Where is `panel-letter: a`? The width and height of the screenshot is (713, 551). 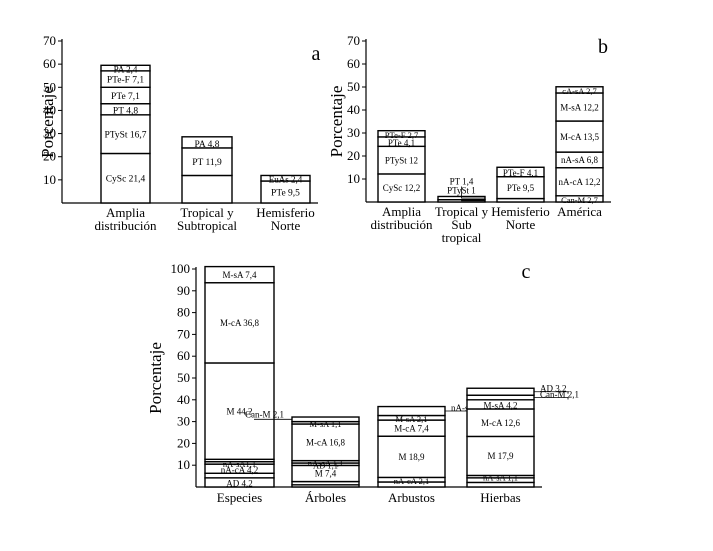
panel-letter: a is located at coordinates (316, 54).